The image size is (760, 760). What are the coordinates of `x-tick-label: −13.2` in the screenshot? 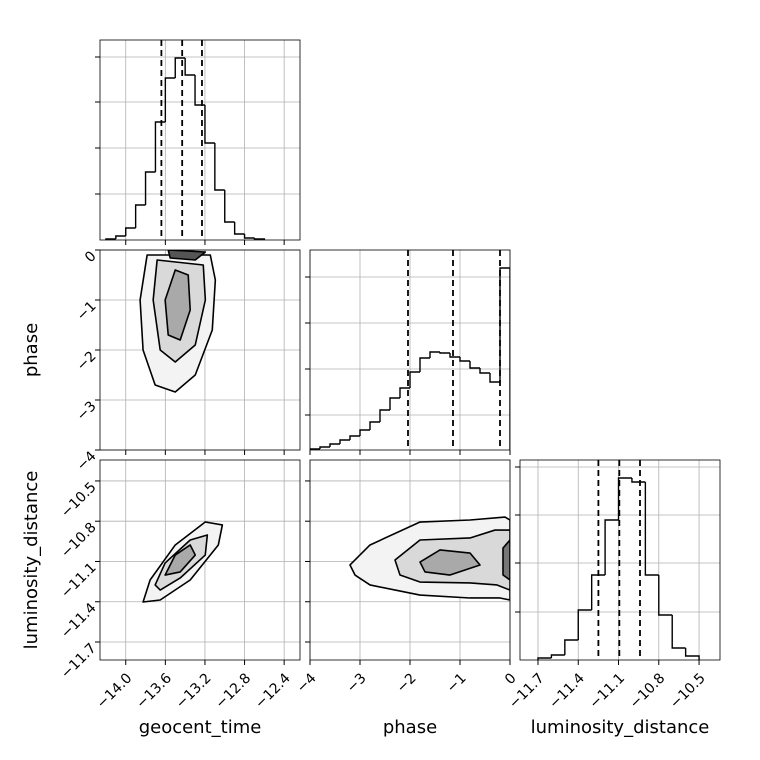 It's located at (194, 691).